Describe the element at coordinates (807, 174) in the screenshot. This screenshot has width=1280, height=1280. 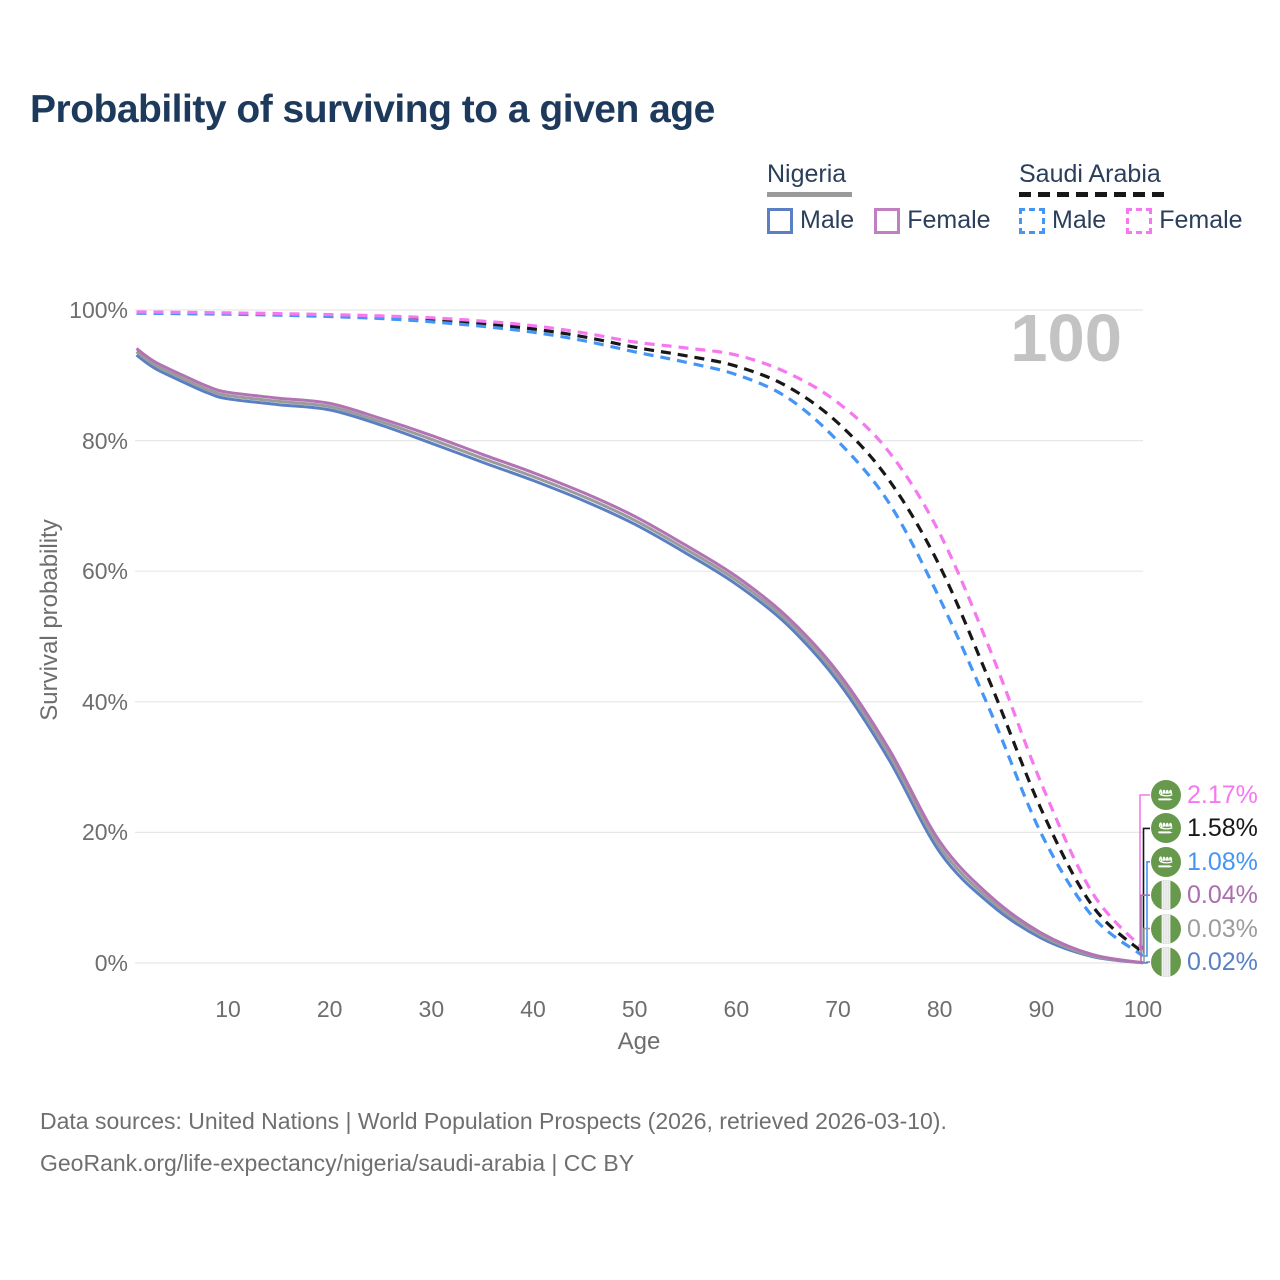
I see `legend-group-label: Nigeria` at that location.